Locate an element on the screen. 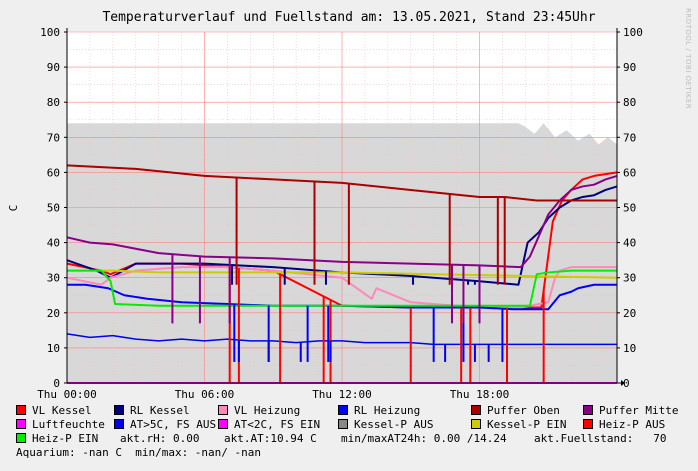 This screenshot has height=471, width=698. legend-label: Heiz-P EIN is located at coordinates (65, 438).